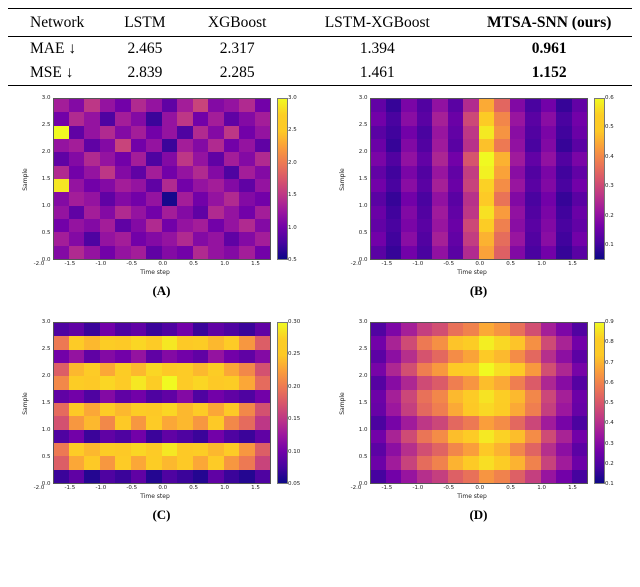 This screenshot has width=640, height=587. What do you see at coordinates (549, 22) in the screenshot?
I see `header-mtsa-snn: MTSA-SNN (ours)` at bounding box center [549, 22].